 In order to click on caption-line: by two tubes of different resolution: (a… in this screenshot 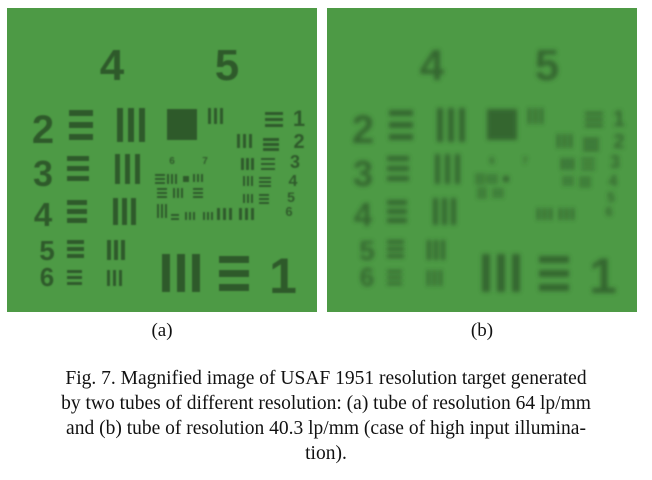, I will do `click(326, 403)`.